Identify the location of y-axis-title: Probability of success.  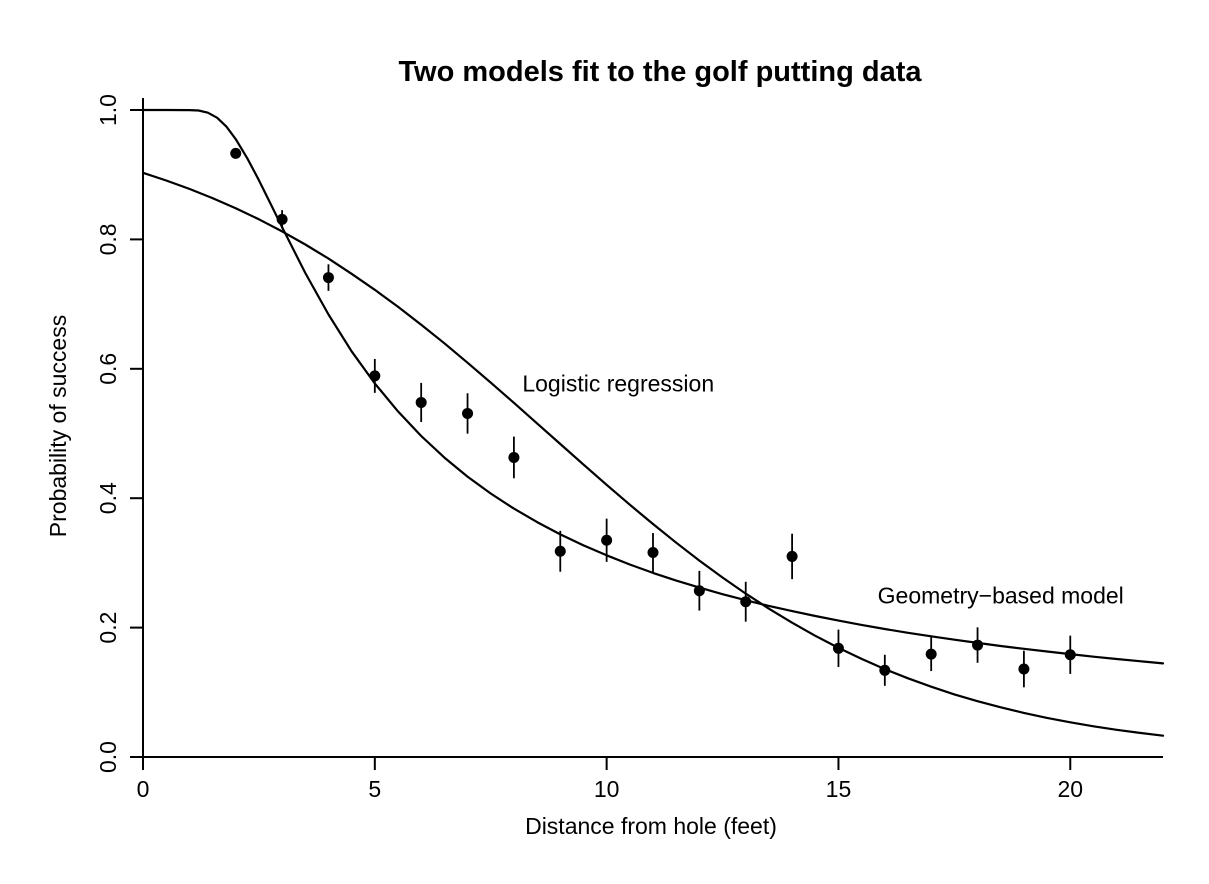
(58, 426).